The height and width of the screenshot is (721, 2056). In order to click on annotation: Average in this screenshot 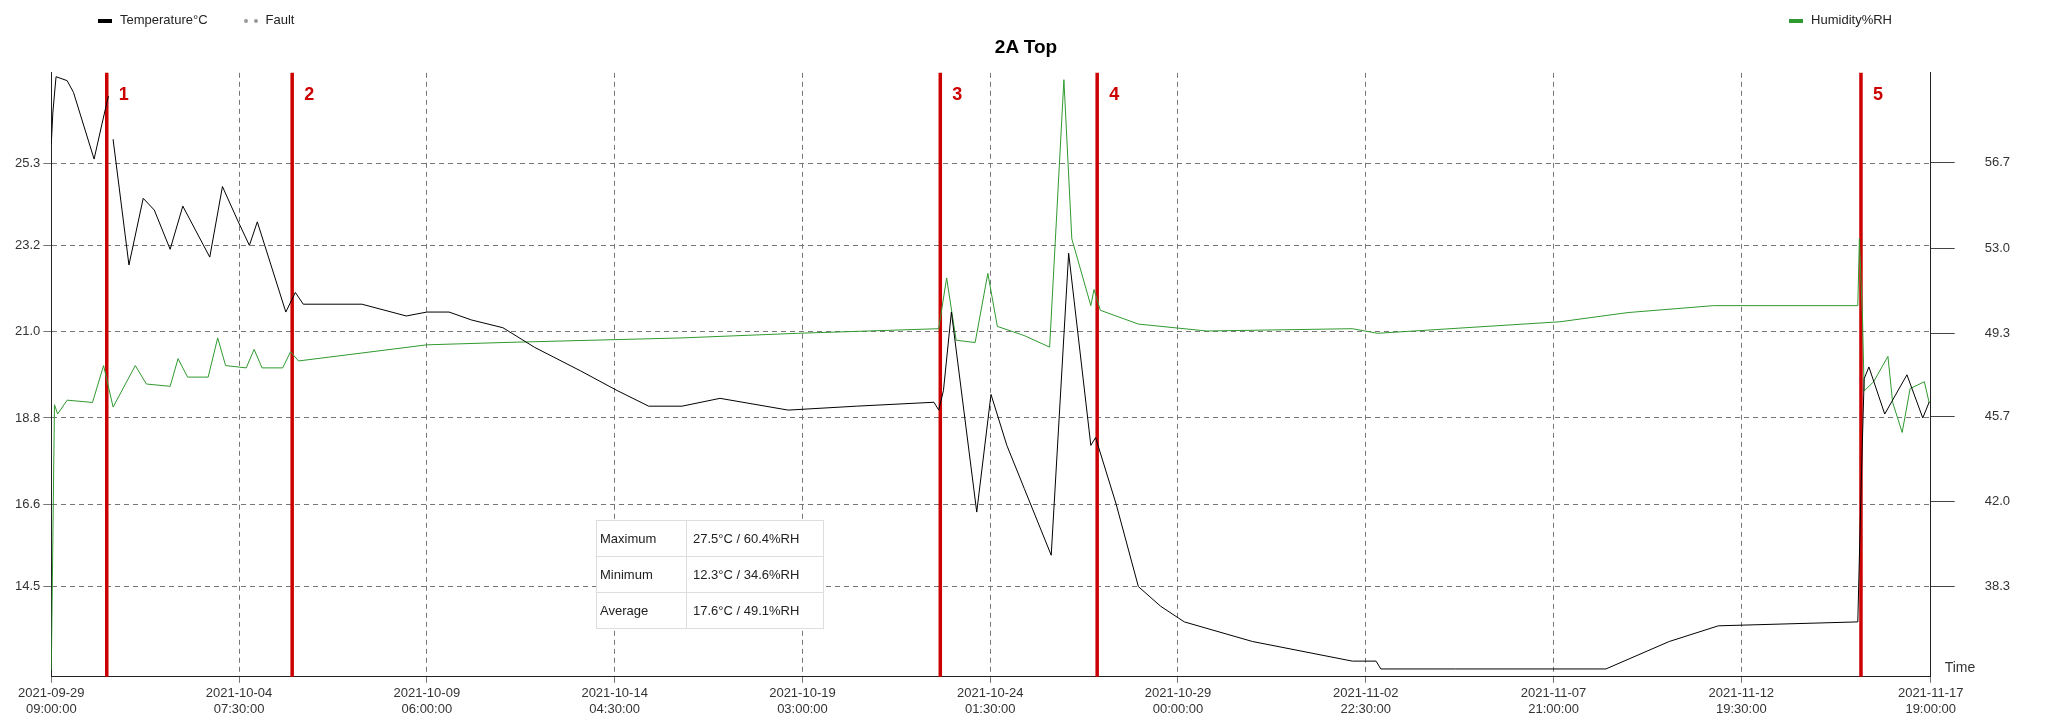, I will do `click(642, 610)`.